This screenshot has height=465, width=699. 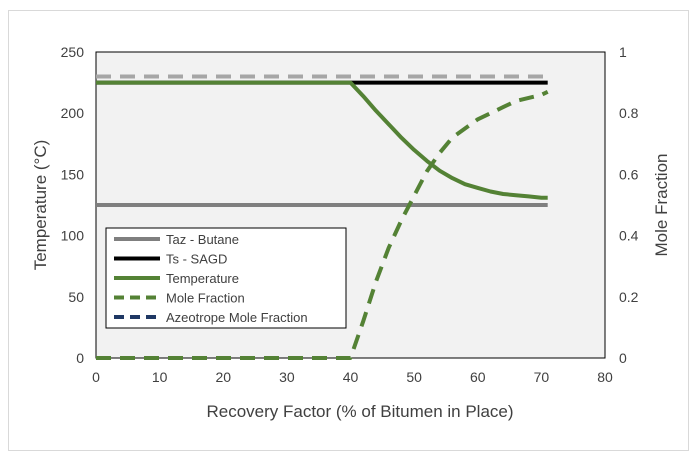 I want to click on y-tick-labels: 0 50 100 150 200 250, so click(x=73, y=205).